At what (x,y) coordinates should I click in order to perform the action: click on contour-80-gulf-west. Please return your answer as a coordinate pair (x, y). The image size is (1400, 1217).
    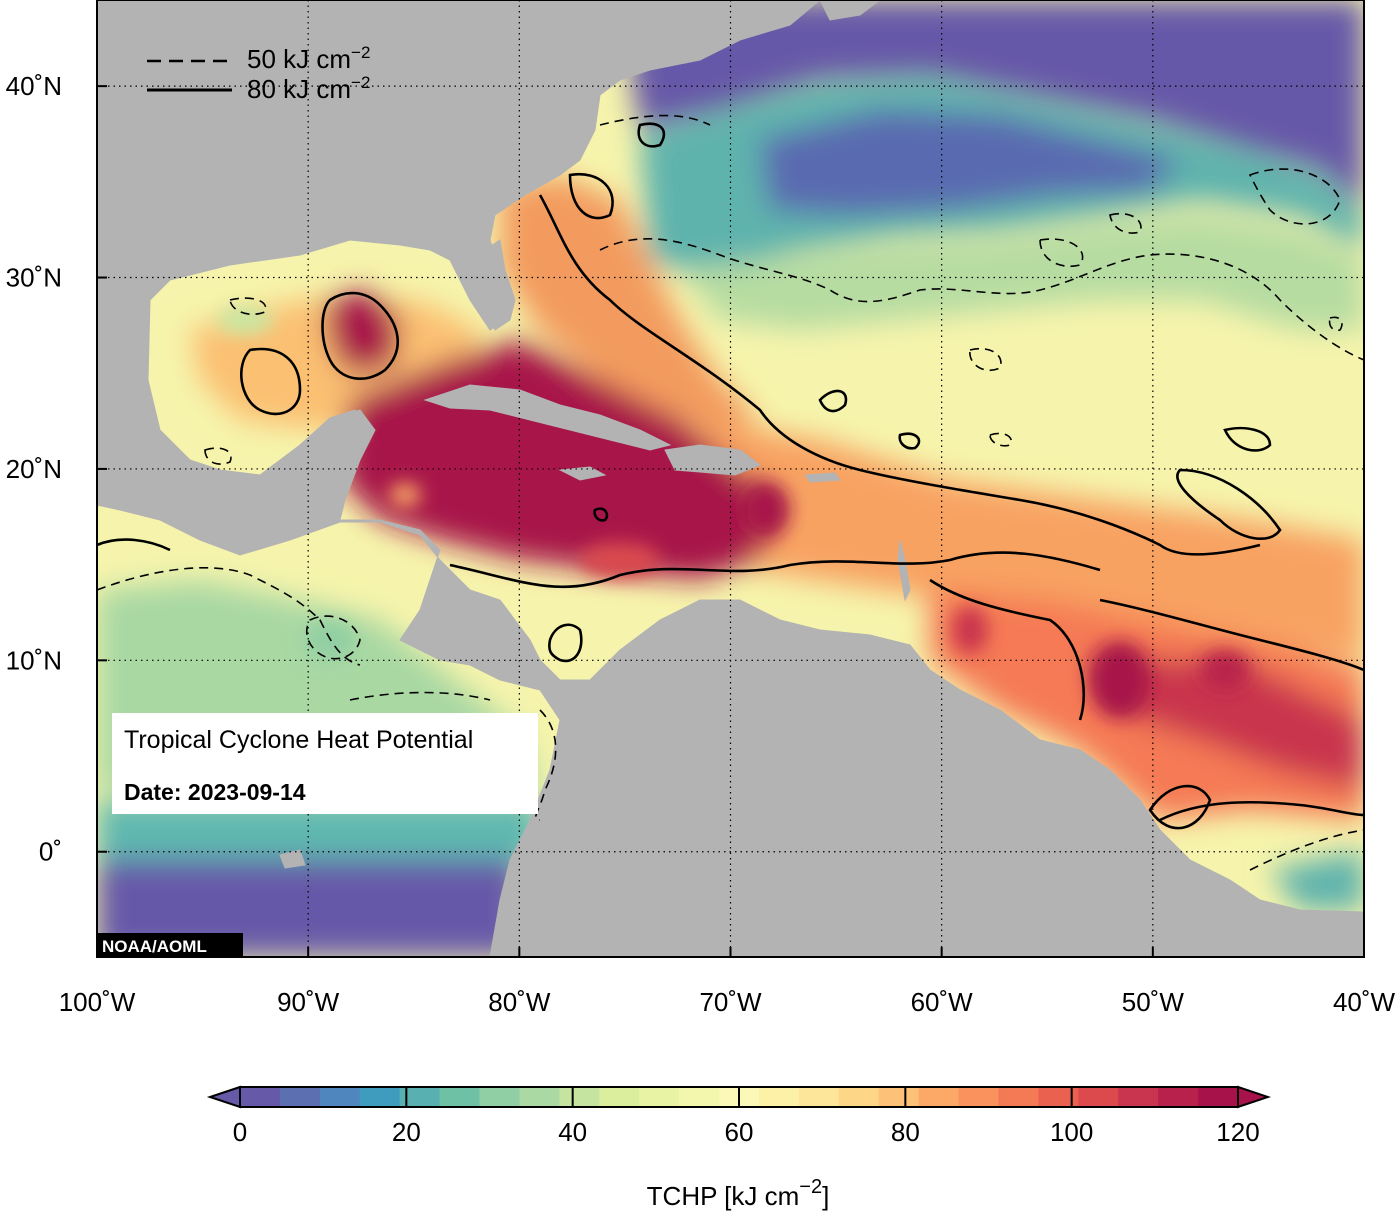
    Looking at the image, I should click on (271, 381).